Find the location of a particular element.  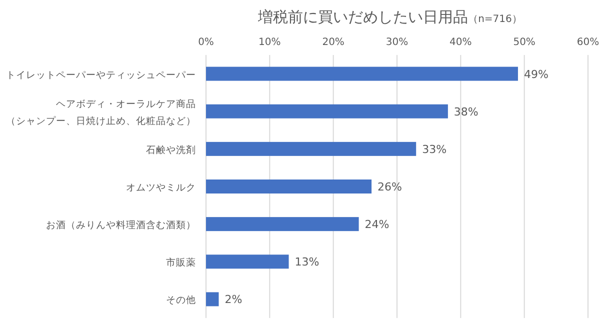

y-tick-label: トイレットペーパーやティッシュペーパー is located at coordinates (101, 75).